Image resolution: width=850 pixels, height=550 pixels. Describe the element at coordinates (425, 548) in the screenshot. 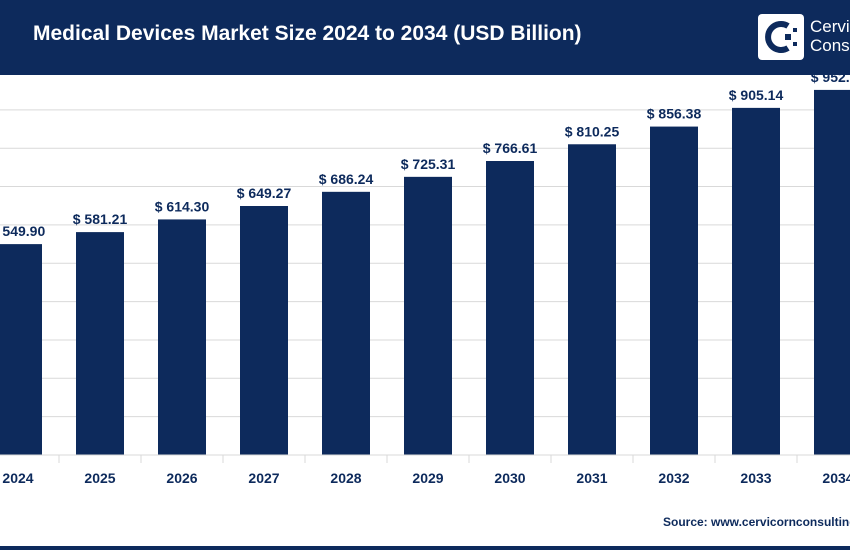

I see `bottom-rule` at that location.